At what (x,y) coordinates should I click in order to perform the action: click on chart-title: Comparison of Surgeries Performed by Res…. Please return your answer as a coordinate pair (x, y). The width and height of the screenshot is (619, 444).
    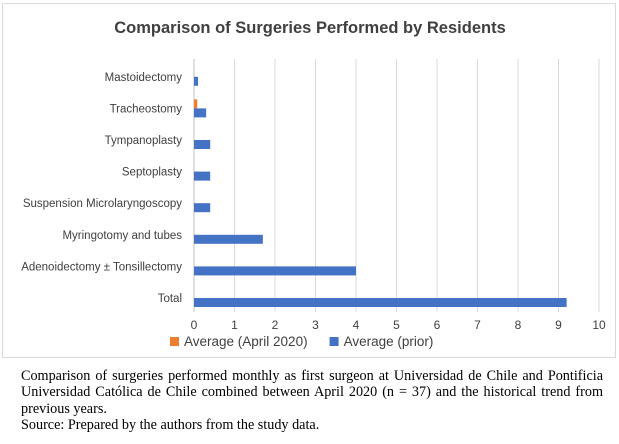
    Looking at the image, I should click on (310, 28).